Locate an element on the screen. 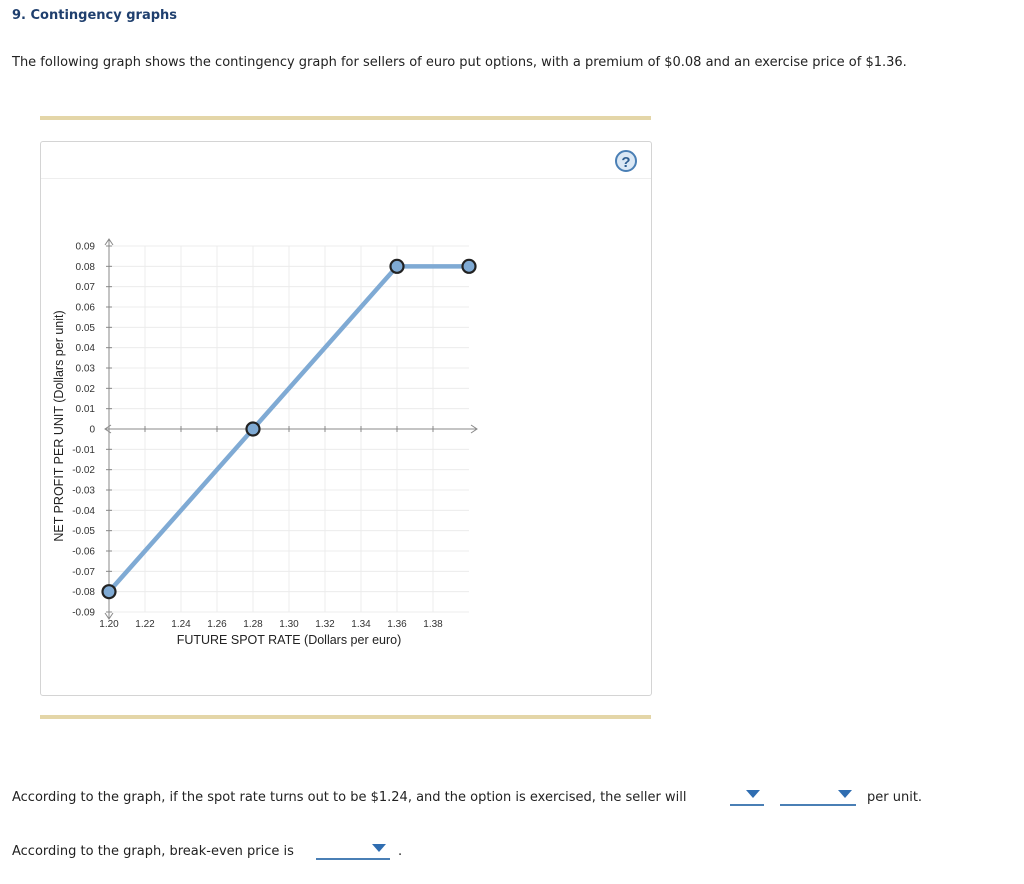 This screenshot has height=884, width=1024. x-tick-label: 1.30 is located at coordinates (289, 624).